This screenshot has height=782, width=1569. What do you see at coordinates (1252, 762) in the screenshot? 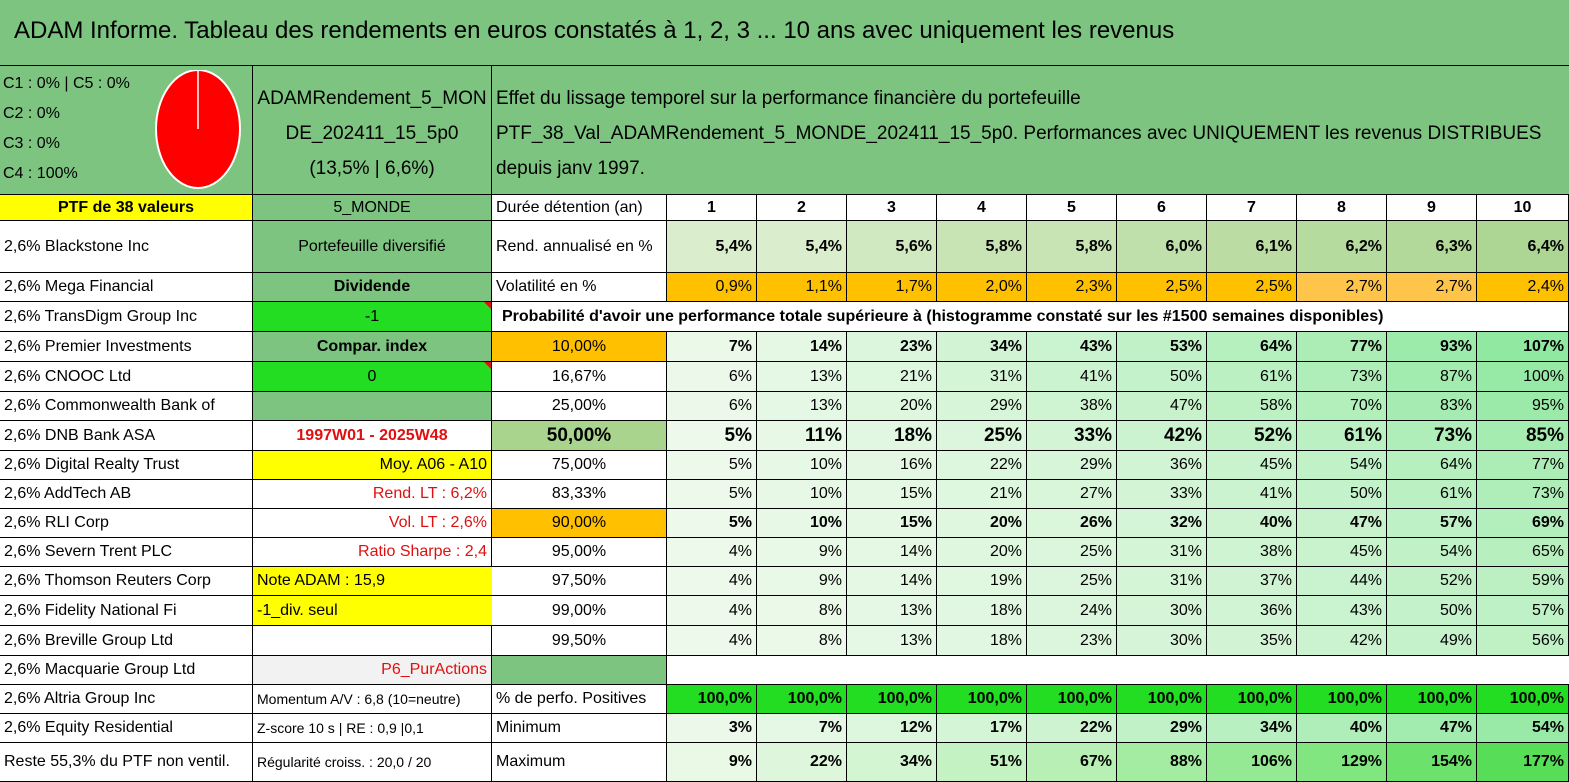
I see `stat-value: 106%` at bounding box center [1252, 762].